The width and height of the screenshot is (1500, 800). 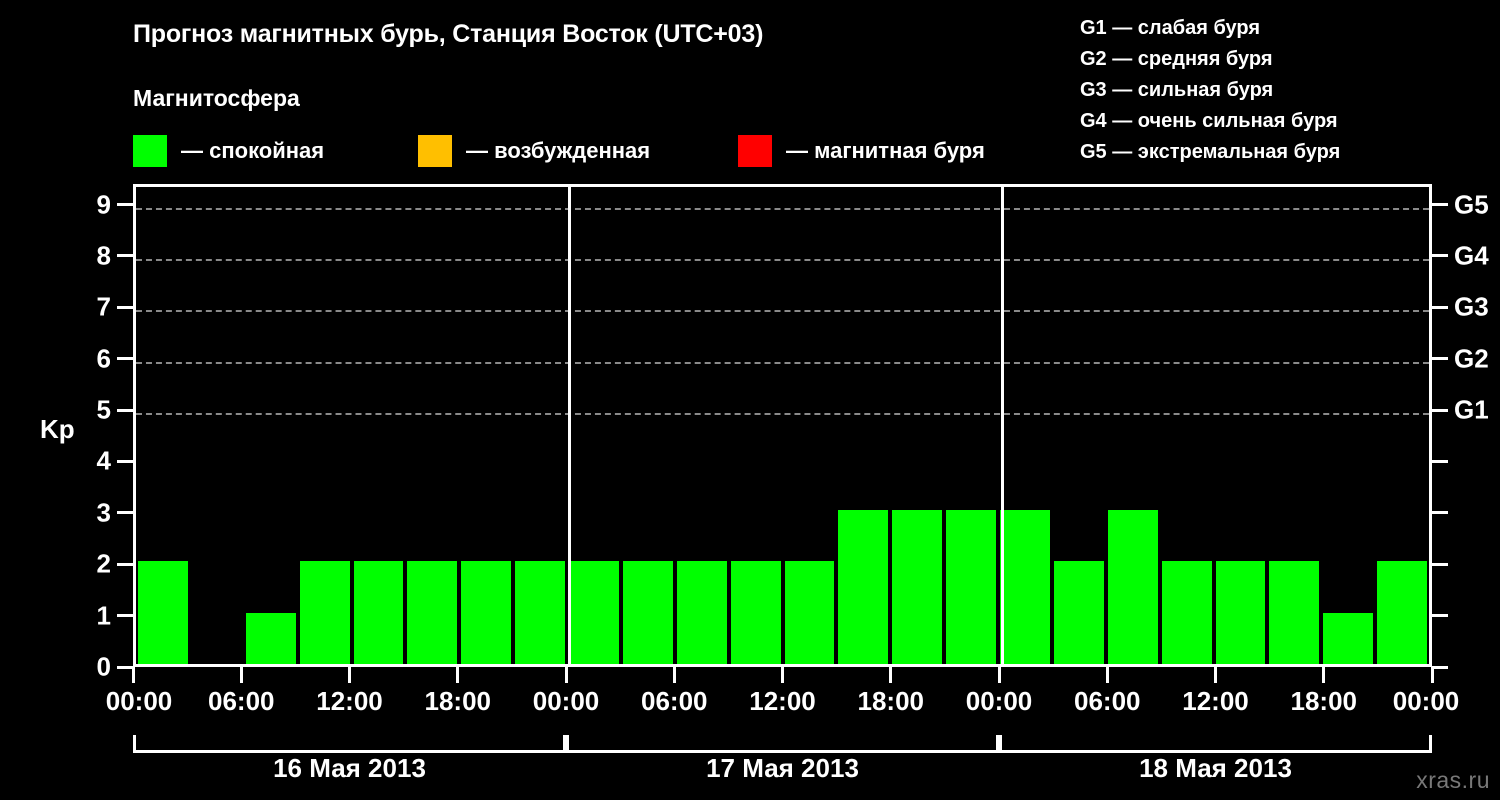 What do you see at coordinates (1107, 701) in the screenshot?
I see `x-label-9: 06:00` at bounding box center [1107, 701].